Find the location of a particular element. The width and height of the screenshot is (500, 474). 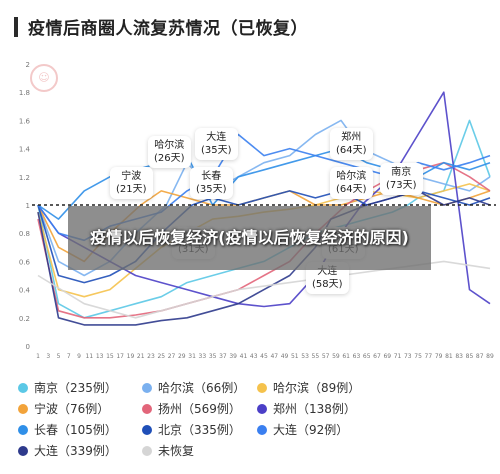

x-tick-label: 77 is located at coordinates (429, 356).